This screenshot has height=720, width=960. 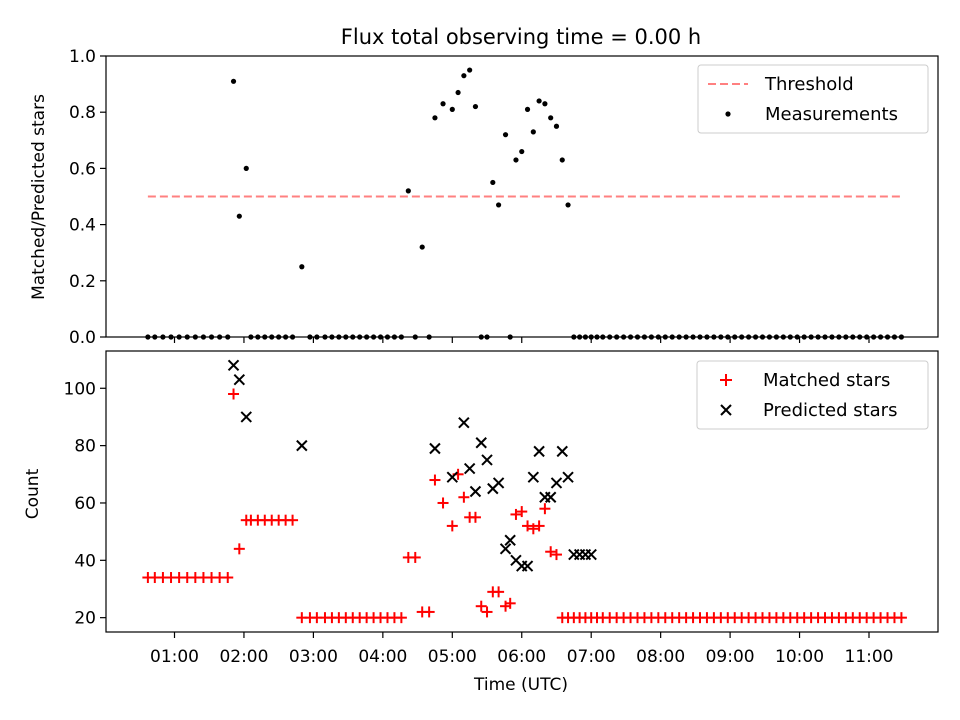 I want to click on legend-predicted-swatch, so click(x=726, y=410).